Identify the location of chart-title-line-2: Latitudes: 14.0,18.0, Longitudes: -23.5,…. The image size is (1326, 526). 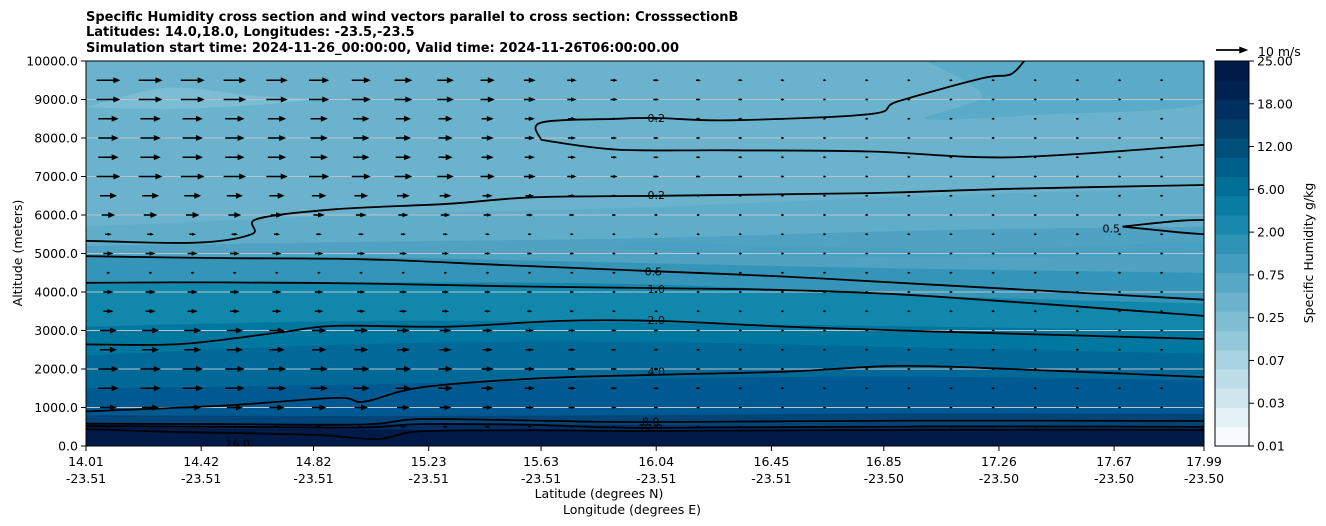
(250, 32).